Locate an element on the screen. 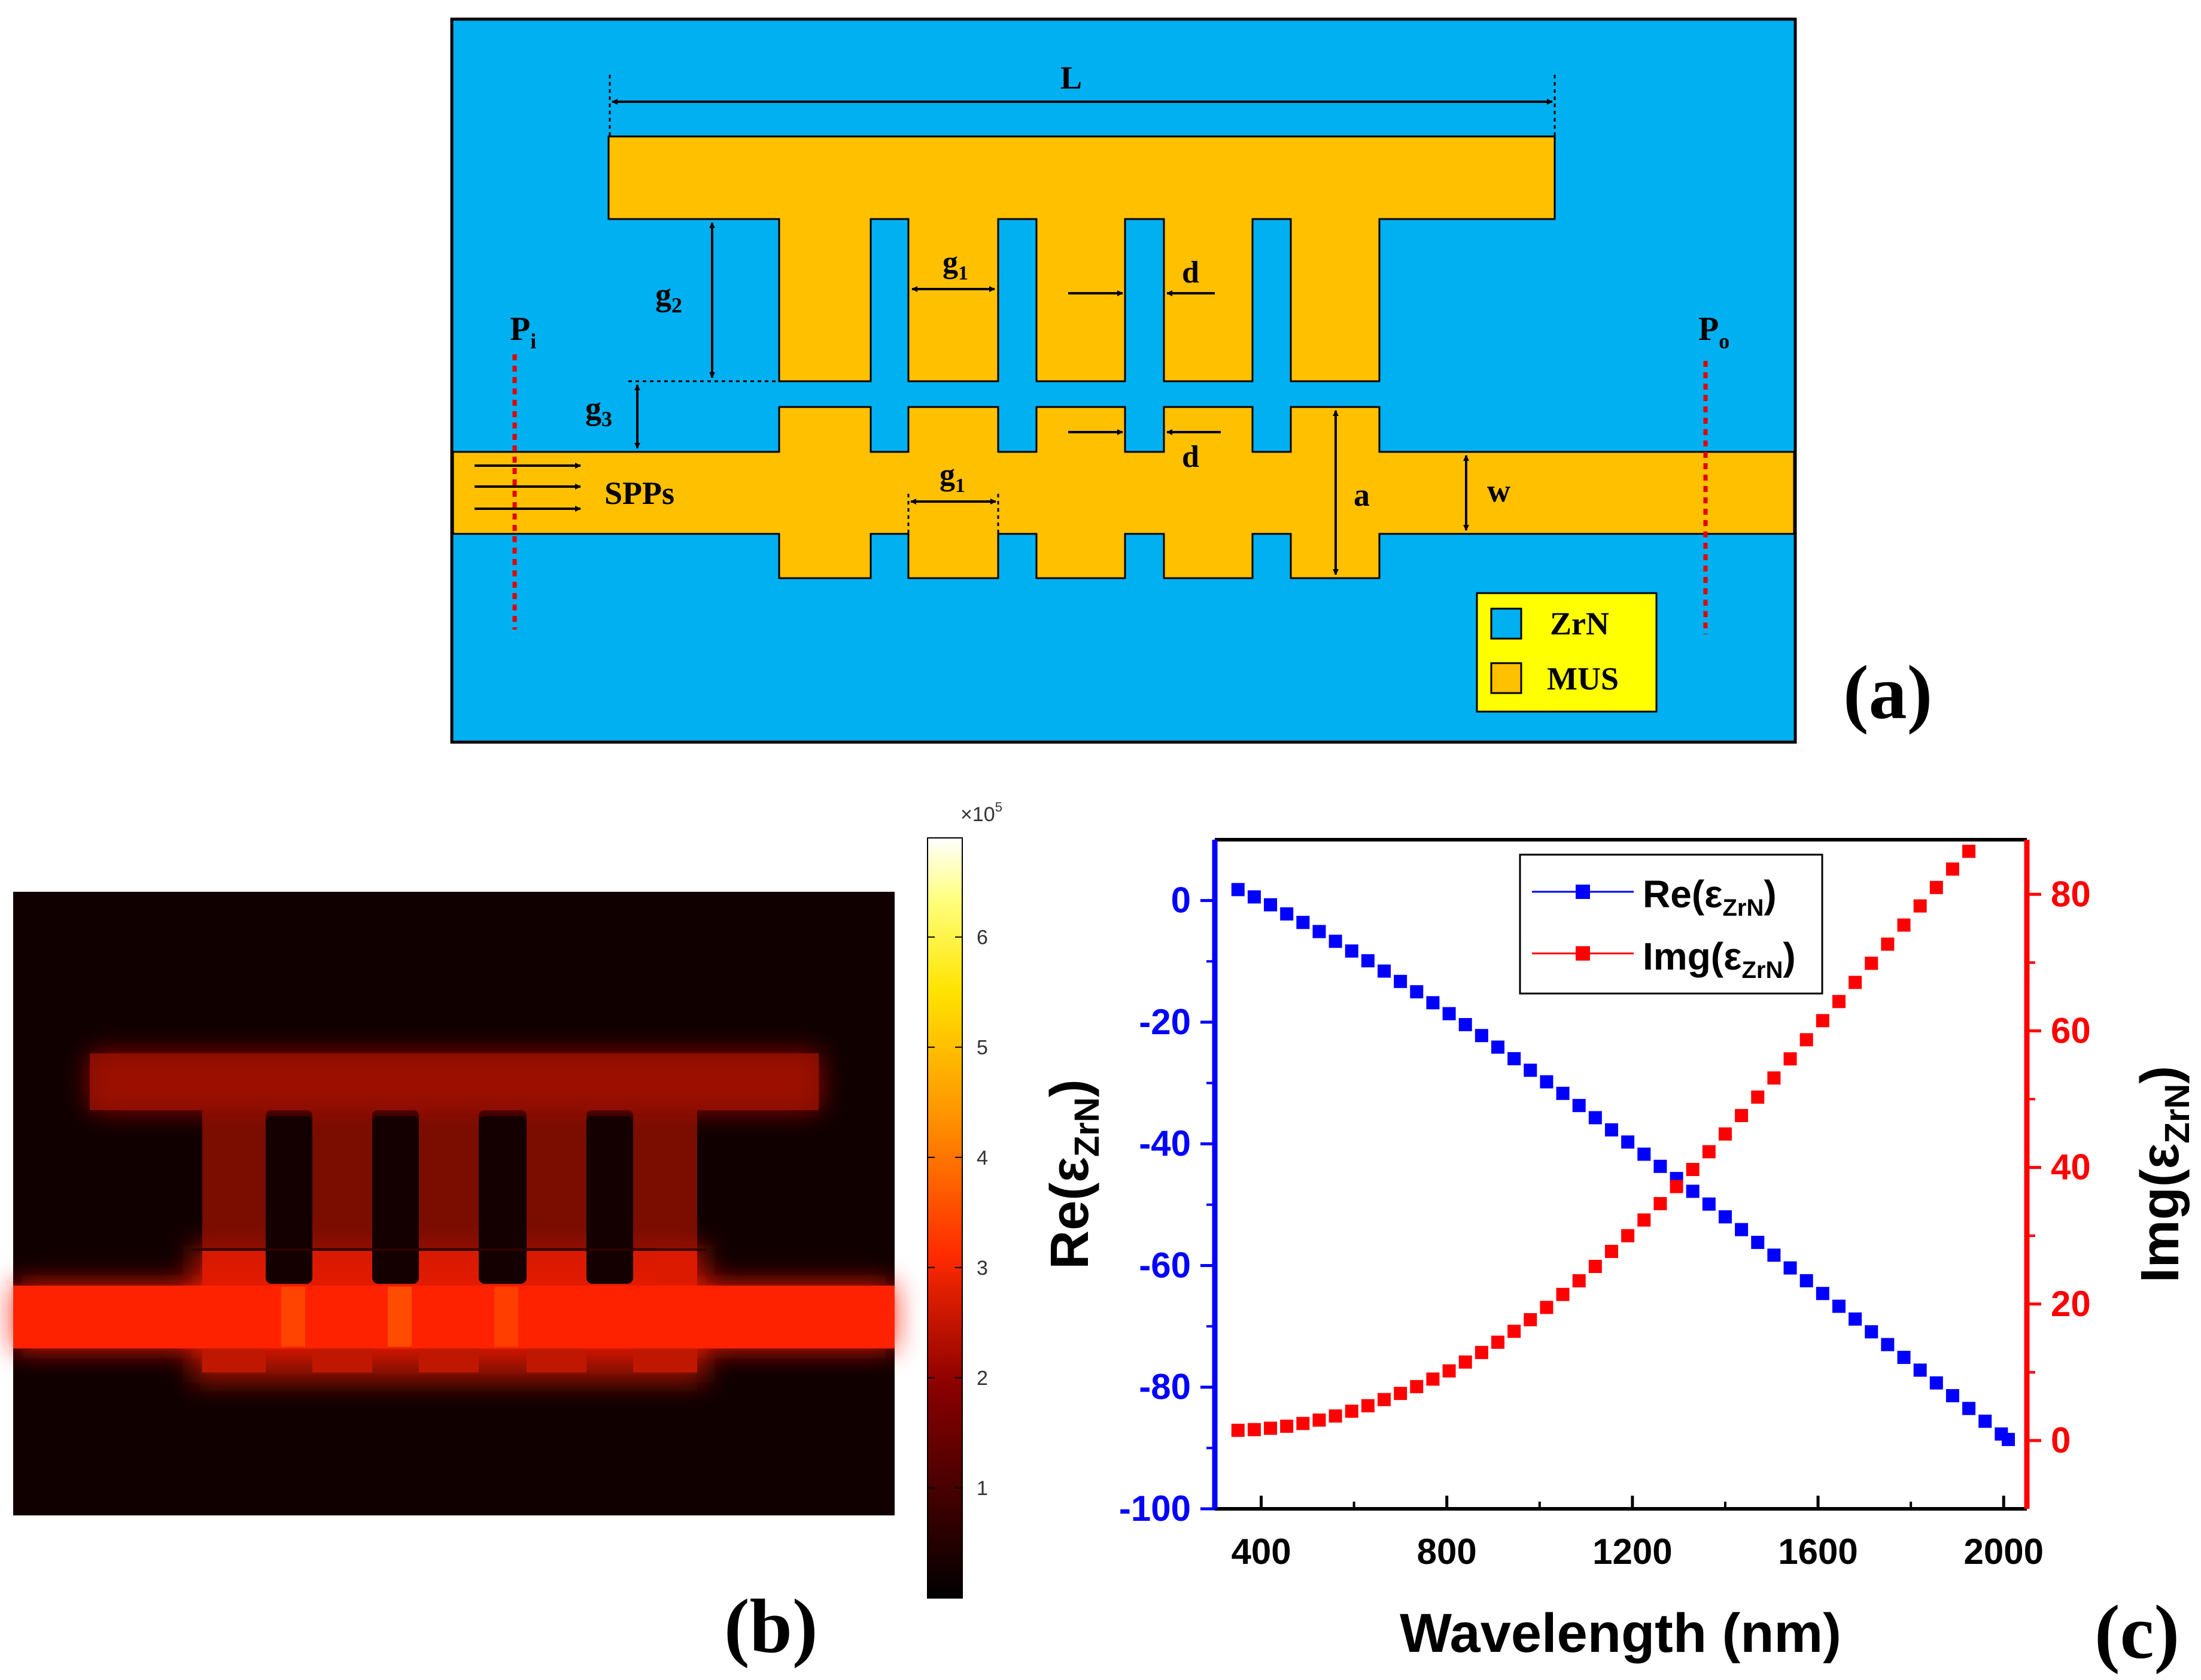 This screenshot has width=2201, height=1680. y-right-tick-label: 20 is located at coordinates (2071, 1304).